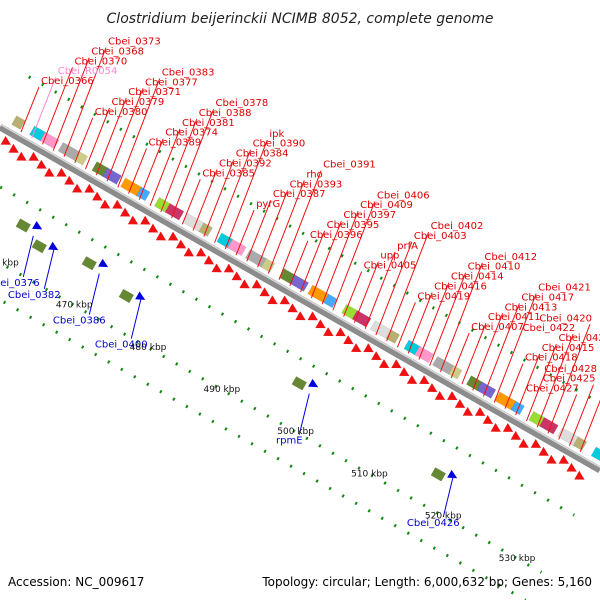 The image size is (600, 600). I want to click on gene-label: pyrG, so click(268, 204).